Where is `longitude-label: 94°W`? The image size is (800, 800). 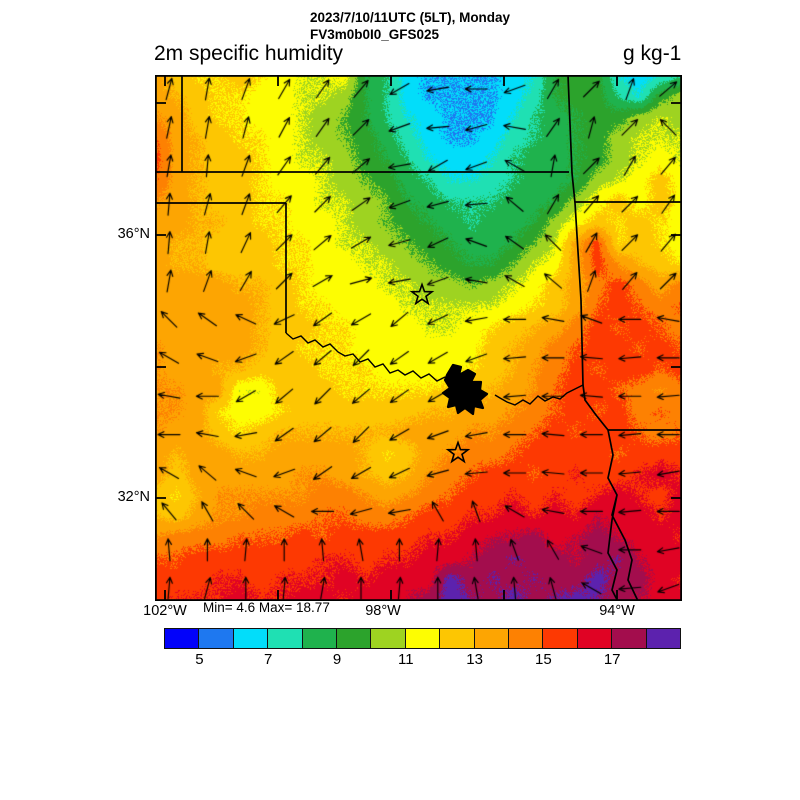 longitude-label: 94°W is located at coordinates (617, 611).